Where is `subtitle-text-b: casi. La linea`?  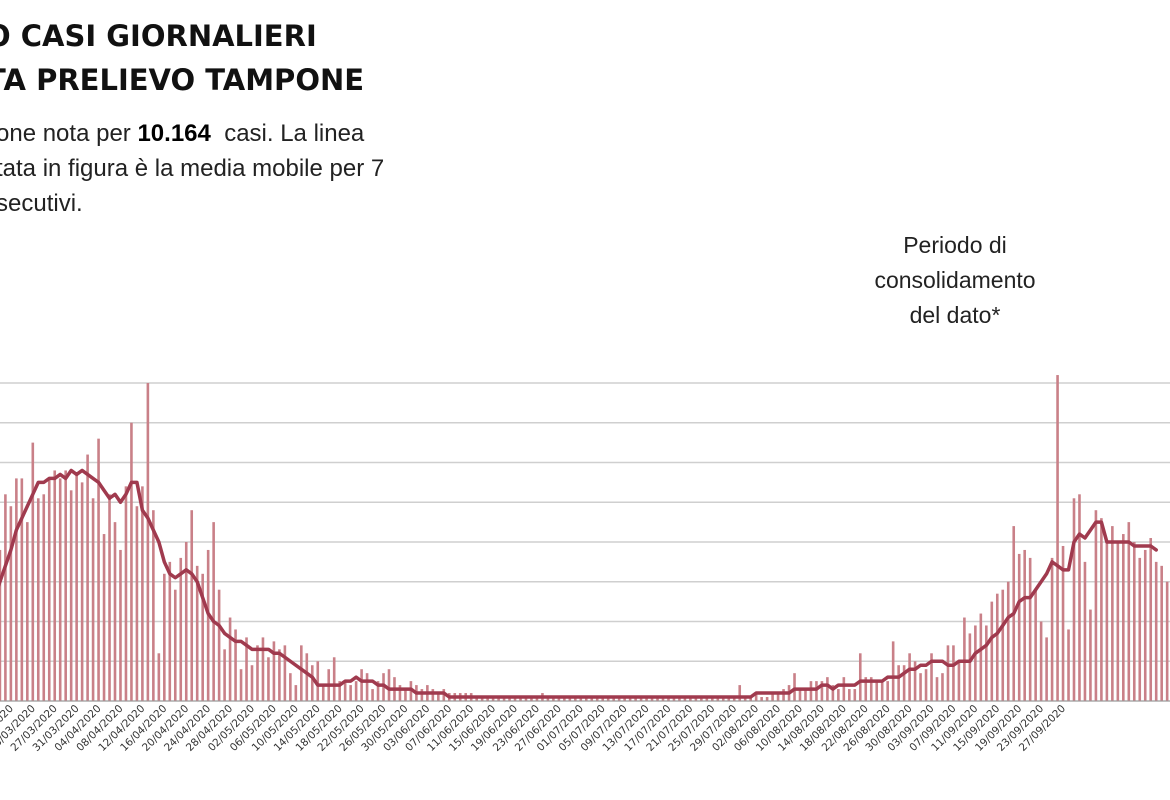
subtitle-text-b: casi. La linea is located at coordinates (287, 133).